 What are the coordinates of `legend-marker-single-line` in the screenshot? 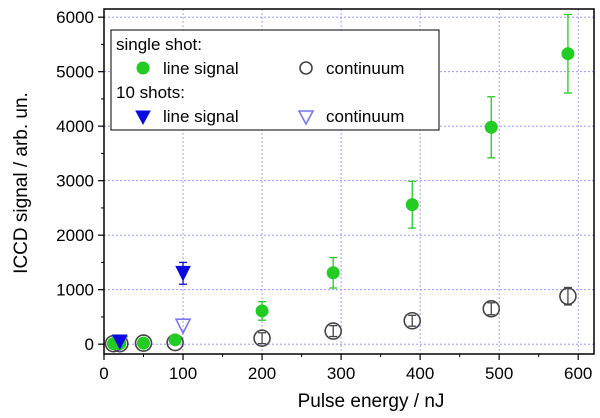 It's located at (143, 68).